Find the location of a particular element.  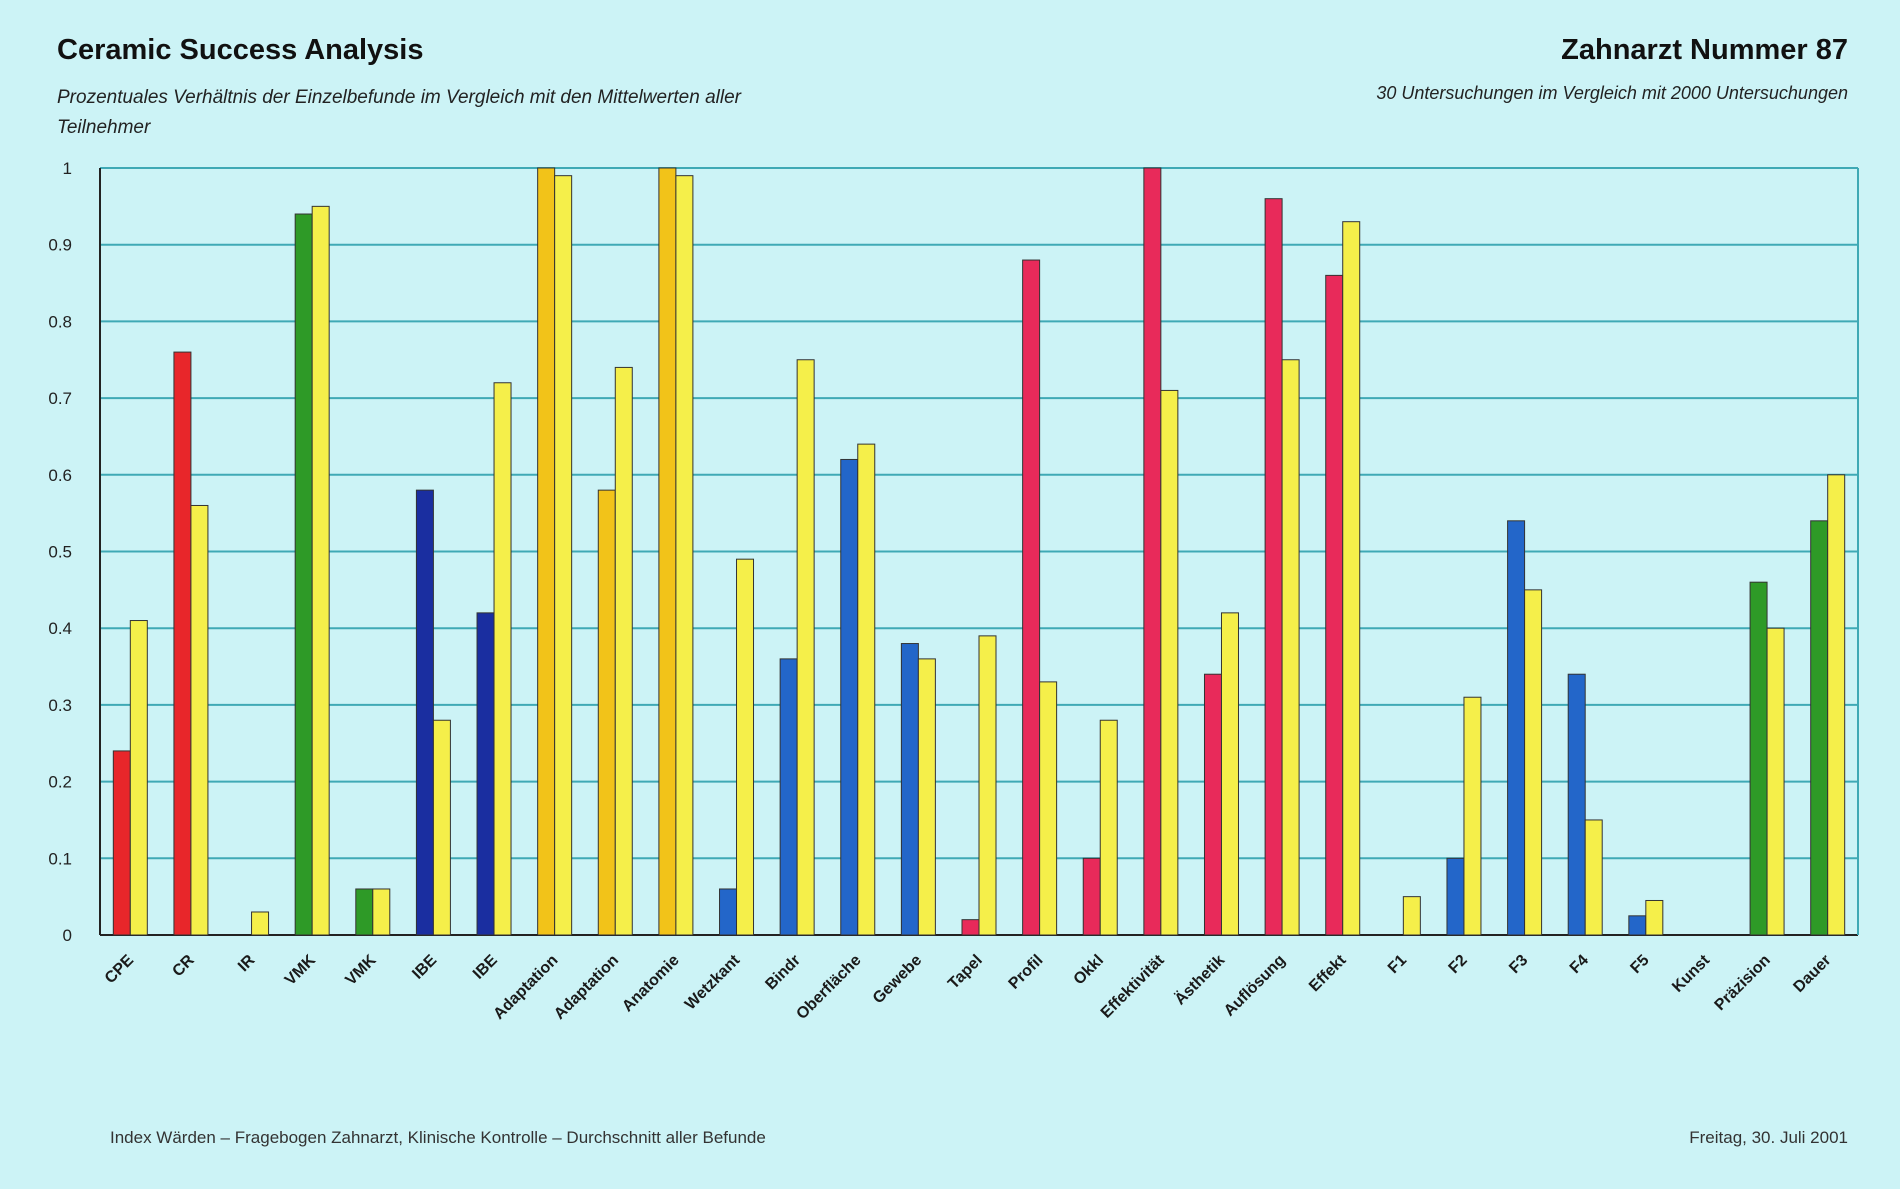

x-category-label: Gewebe is located at coordinates (897, 979).